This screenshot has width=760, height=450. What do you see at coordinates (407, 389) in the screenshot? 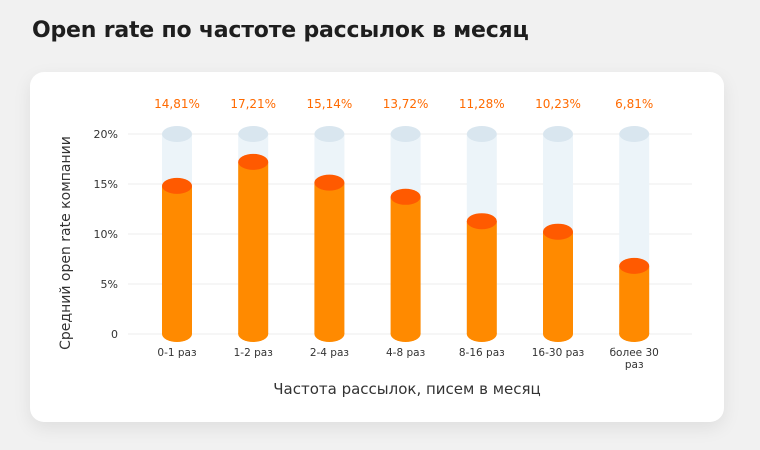
I see `x-axis-label: Частота рассылок, писем в месяц` at bounding box center [407, 389].